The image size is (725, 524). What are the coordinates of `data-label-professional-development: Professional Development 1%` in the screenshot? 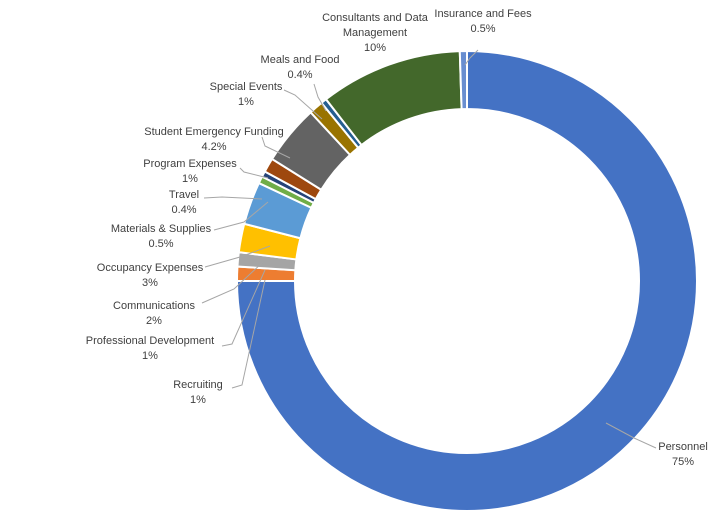 It's located at (150, 348).